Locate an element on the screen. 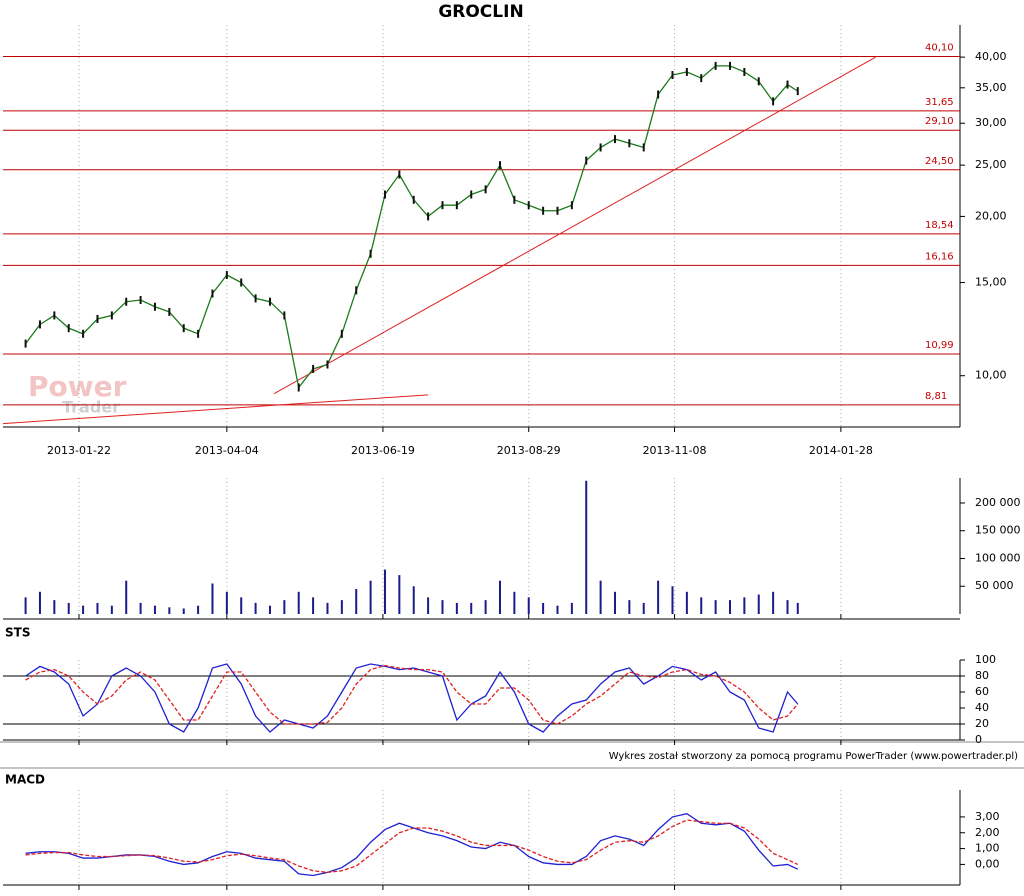  trend-line is located at coordinates (215, 409).